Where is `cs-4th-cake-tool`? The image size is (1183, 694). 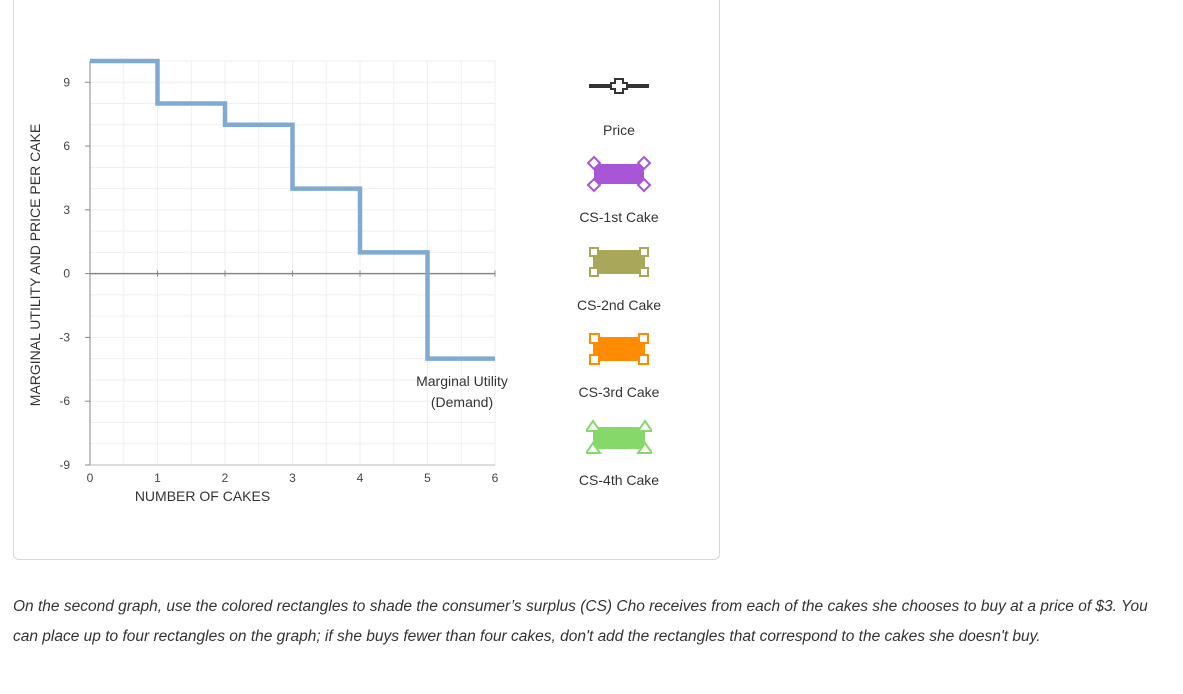
cs-4th-cake-tool is located at coordinates (619, 437).